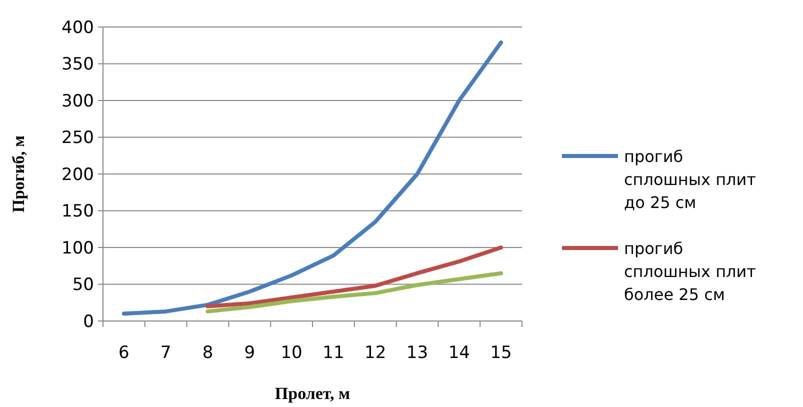 This screenshot has height=407, width=803. I want to click on x-tick-label: 11, so click(333, 353).